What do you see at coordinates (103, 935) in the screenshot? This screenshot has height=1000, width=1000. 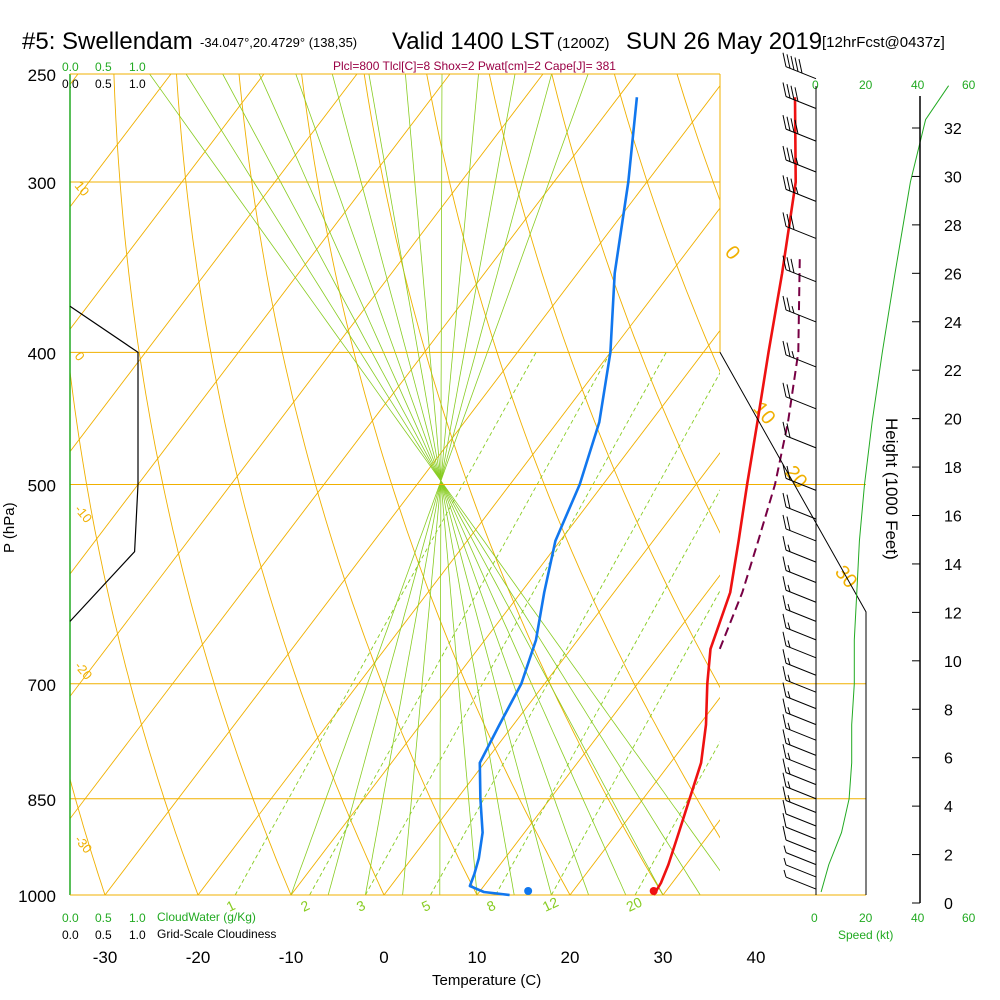 I see `cloudiness-bottom-tick-1: 0.5` at bounding box center [103, 935].